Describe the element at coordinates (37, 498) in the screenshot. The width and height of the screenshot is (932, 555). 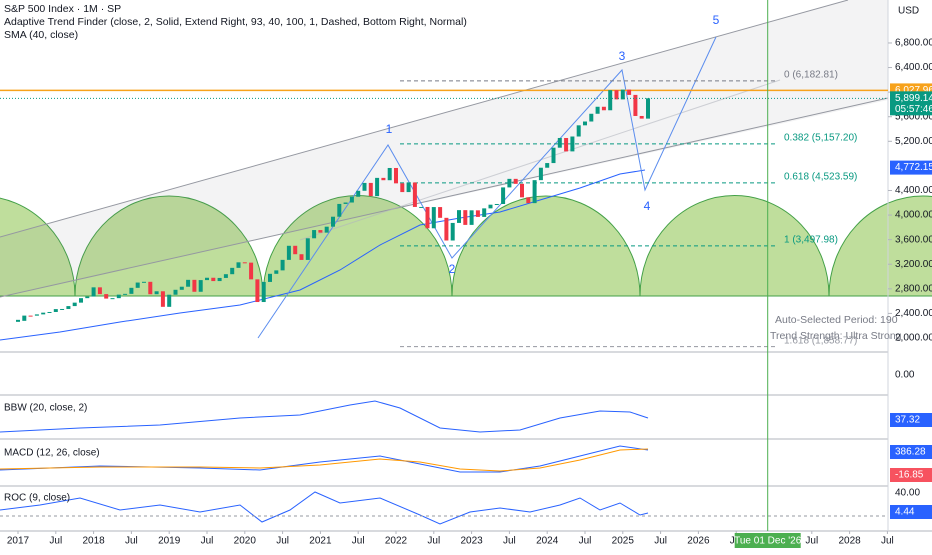
I see `indicator-title: ROC (9, close)` at that location.